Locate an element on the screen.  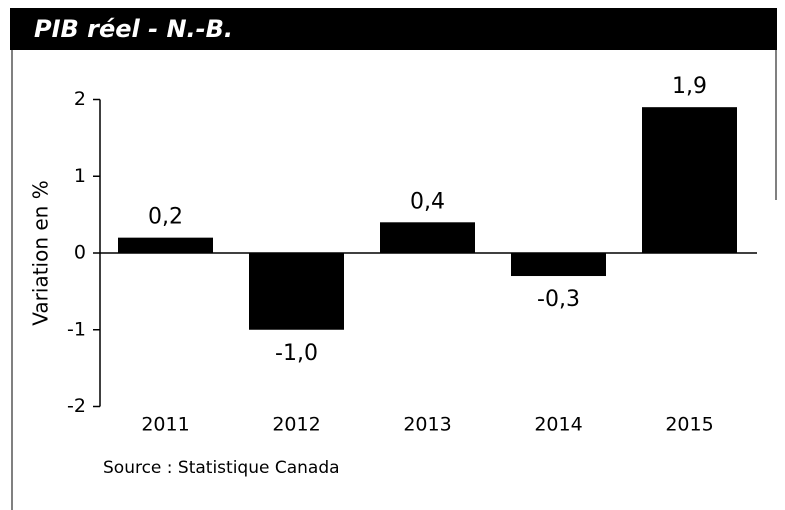
x-tick-label: 2011 is located at coordinates (165, 425).